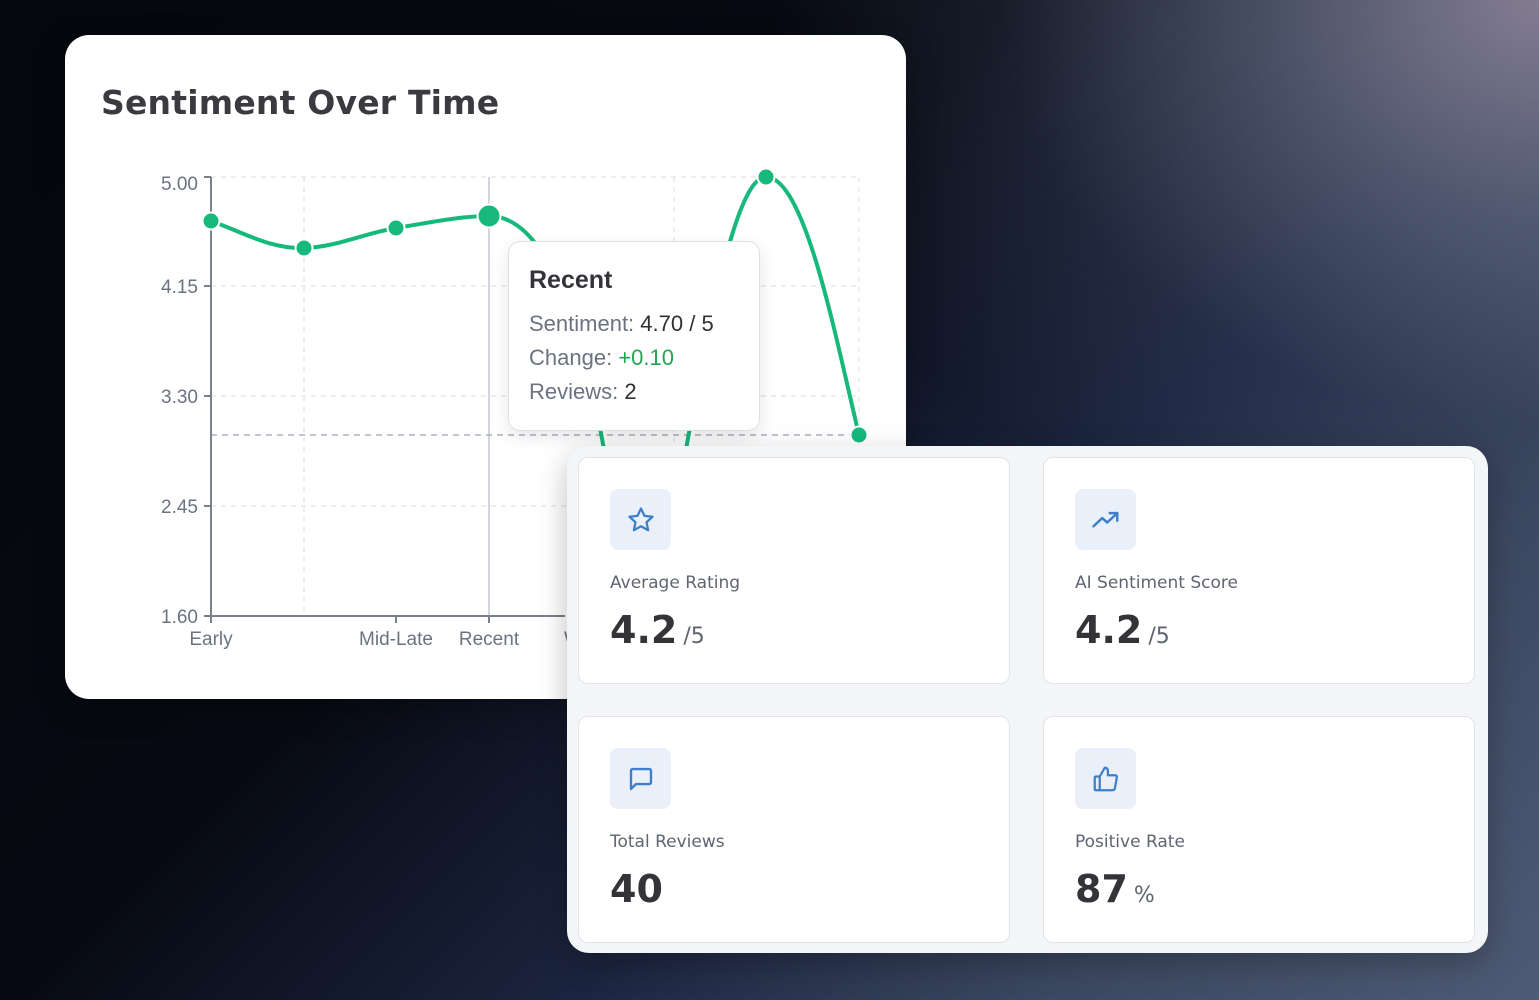 The height and width of the screenshot is (1000, 1539). What do you see at coordinates (630, 391) in the screenshot?
I see `tooltip-reviews-value: 2` at bounding box center [630, 391].